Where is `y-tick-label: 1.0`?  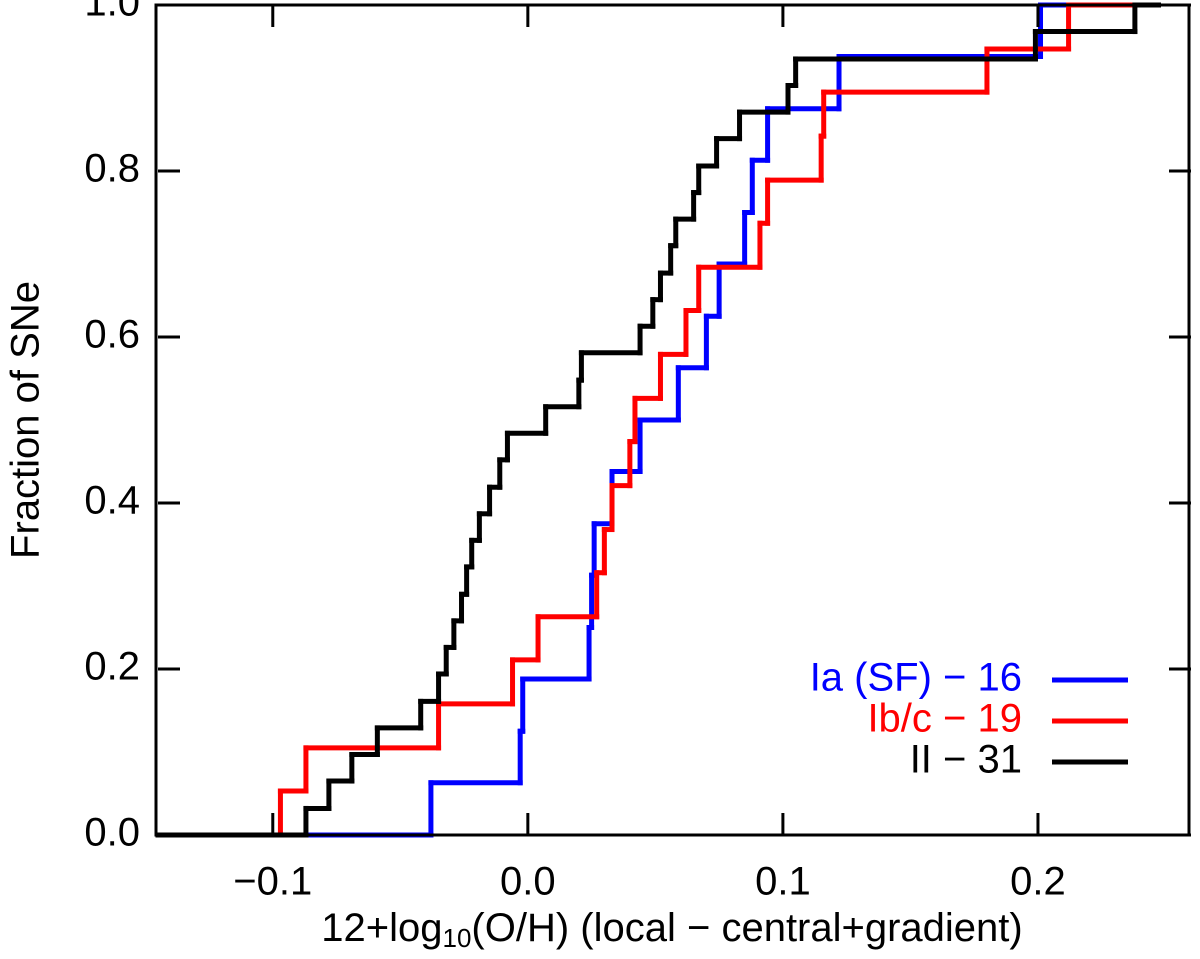
y-tick-label: 1.0 is located at coordinates (112, 12).